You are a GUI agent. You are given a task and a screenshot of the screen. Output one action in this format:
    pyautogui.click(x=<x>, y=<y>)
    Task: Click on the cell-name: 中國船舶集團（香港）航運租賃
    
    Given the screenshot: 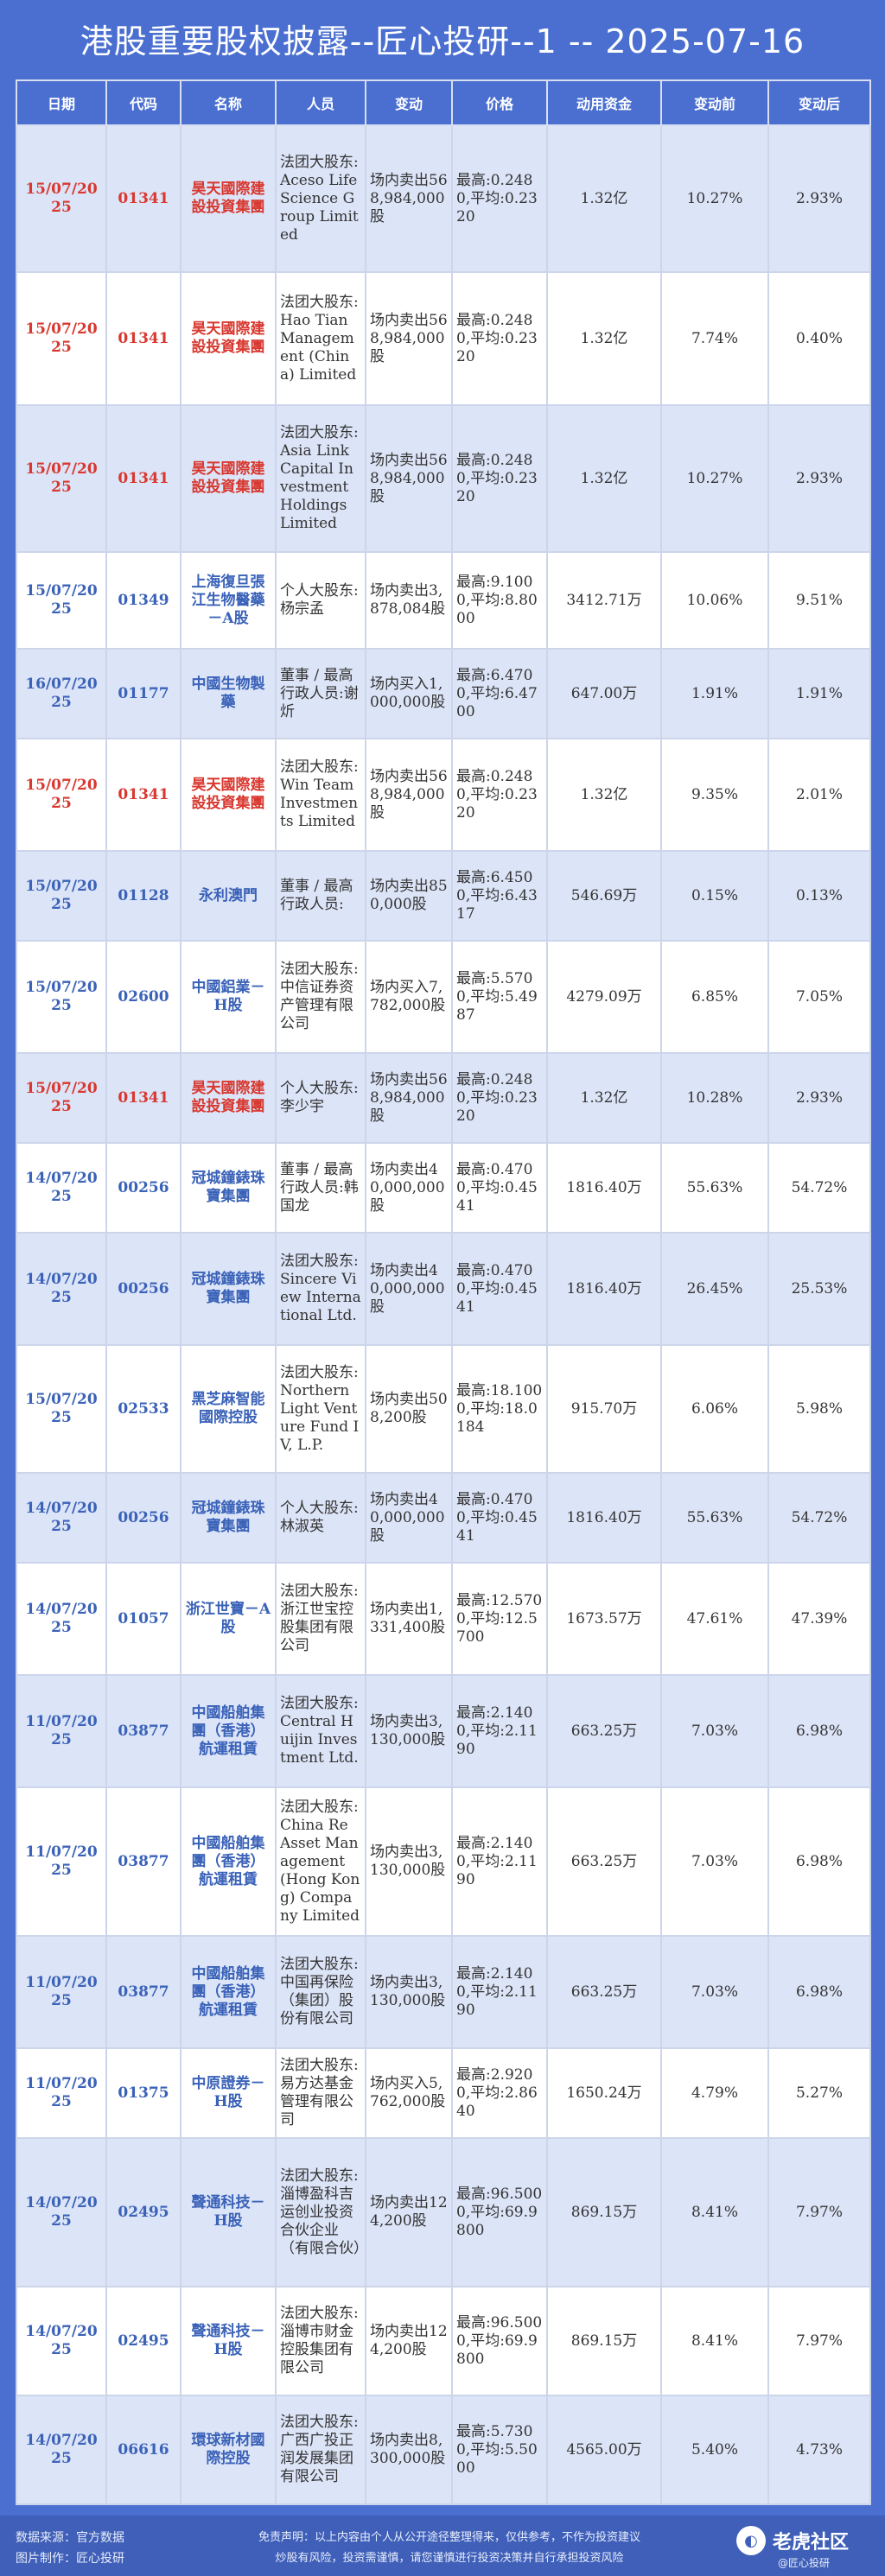 What is the action you would take?
    pyautogui.click(x=229, y=1992)
    